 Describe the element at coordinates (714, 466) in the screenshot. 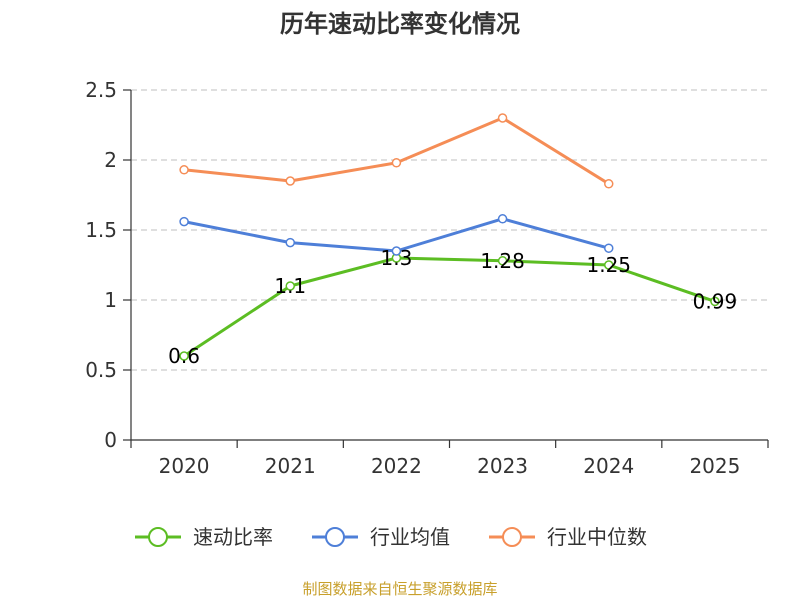

I see `x-tick-label: 2025` at that location.